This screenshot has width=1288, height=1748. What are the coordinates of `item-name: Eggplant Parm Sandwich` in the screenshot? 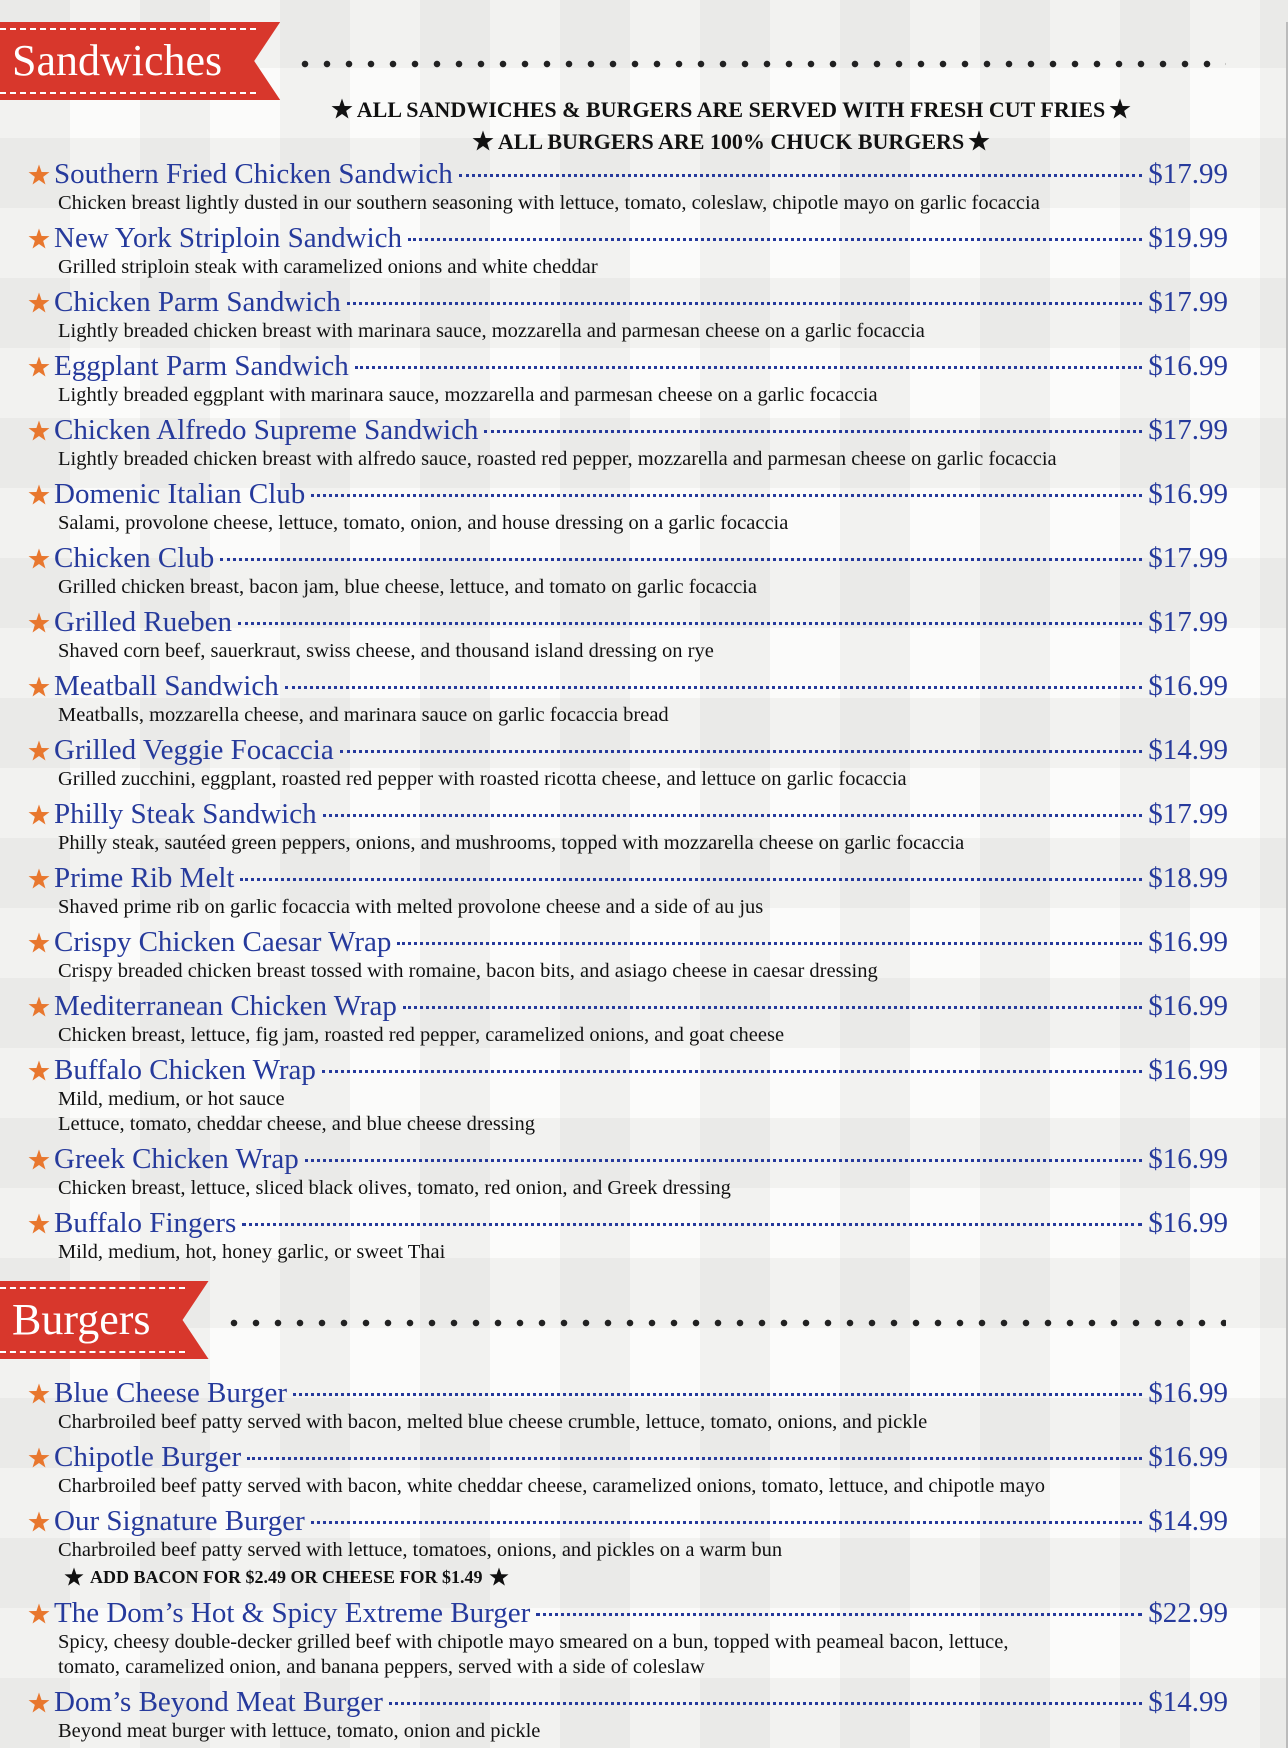 It's located at (201, 366).